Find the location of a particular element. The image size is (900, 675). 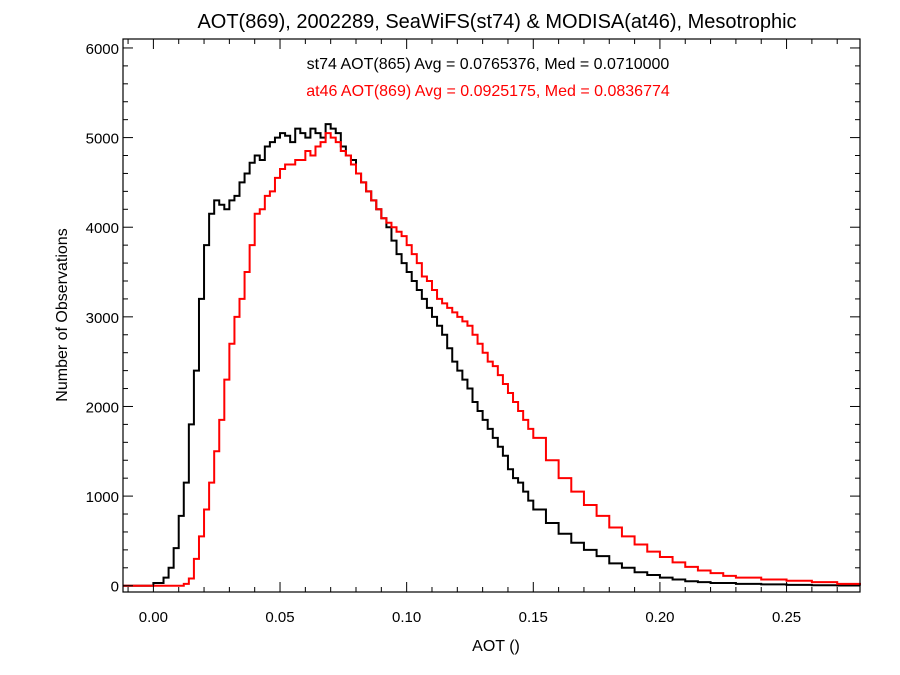

y-tick-label: 6000 is located at coordinates (102, 49).